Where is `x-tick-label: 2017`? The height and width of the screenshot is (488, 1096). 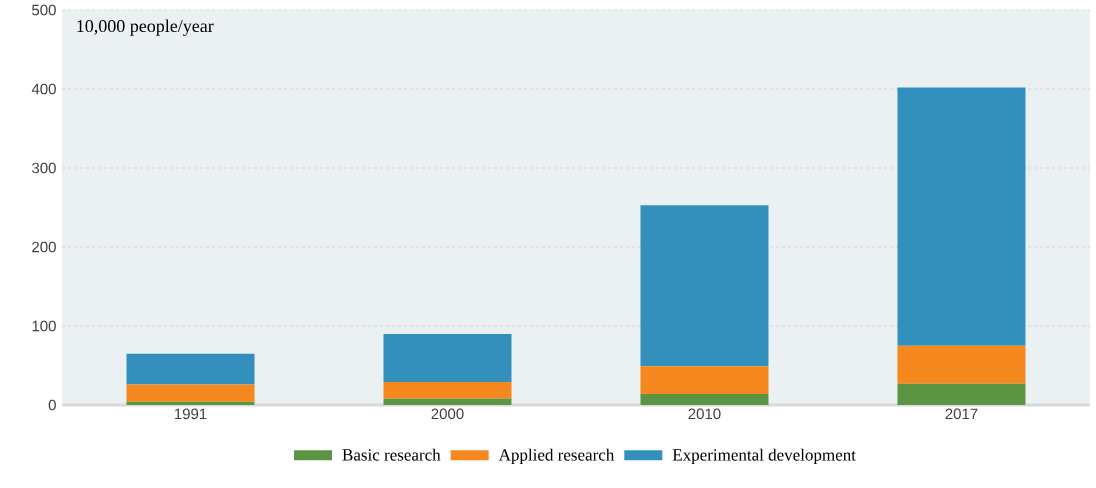 x-tick-label: 2017 is located at coordinates (961, 414).